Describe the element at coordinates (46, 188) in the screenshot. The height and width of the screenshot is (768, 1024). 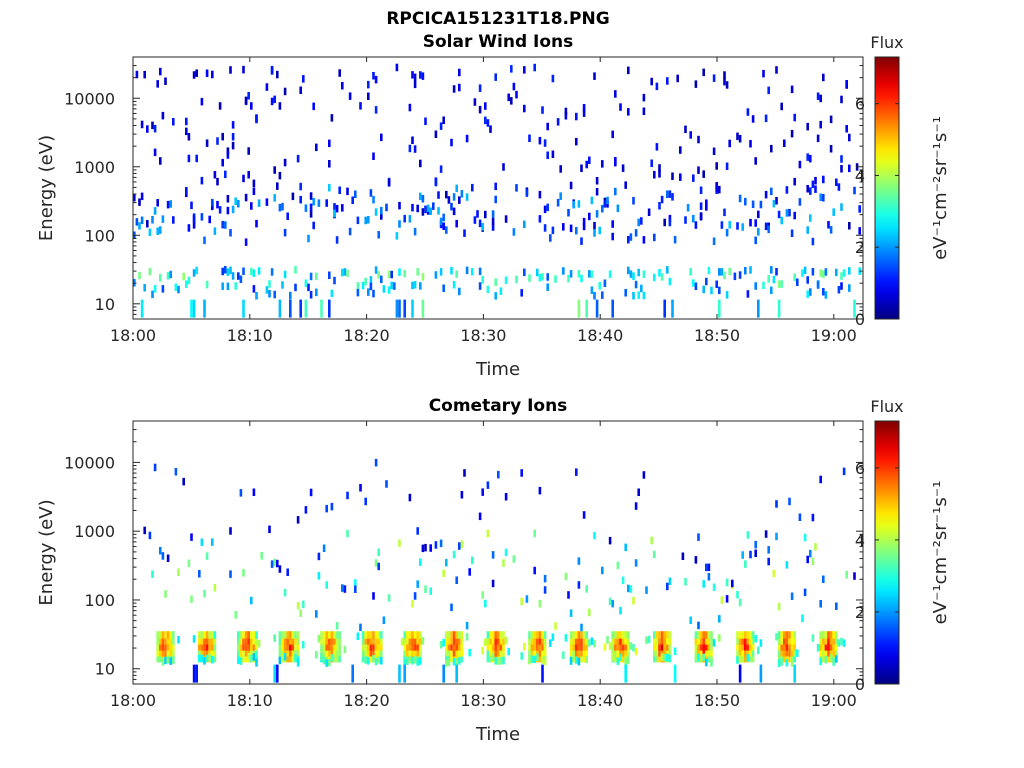
I see `y-axis-label: Energy (eV)` at that location.